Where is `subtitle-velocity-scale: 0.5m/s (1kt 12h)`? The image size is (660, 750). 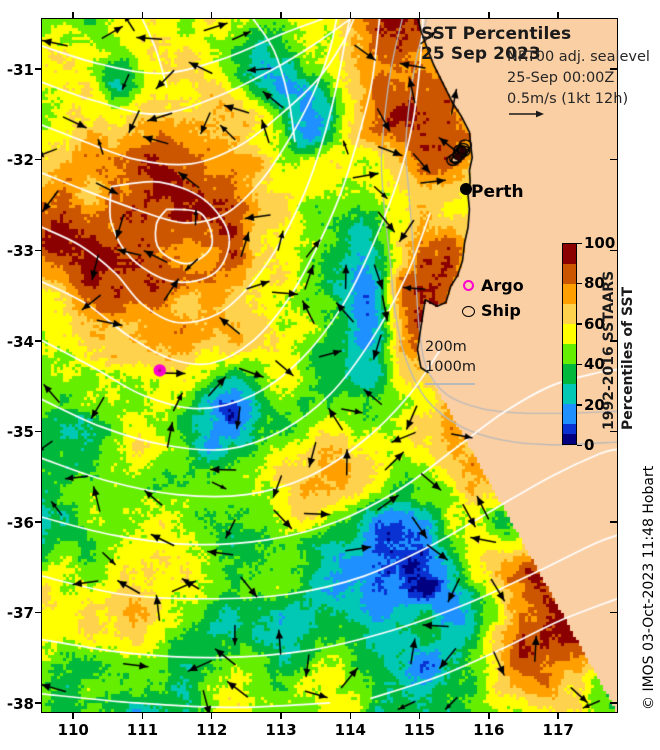
subtitle-velocity-scale: 0.5m/s (1kt 12h) is located at coordinates (568, 99).